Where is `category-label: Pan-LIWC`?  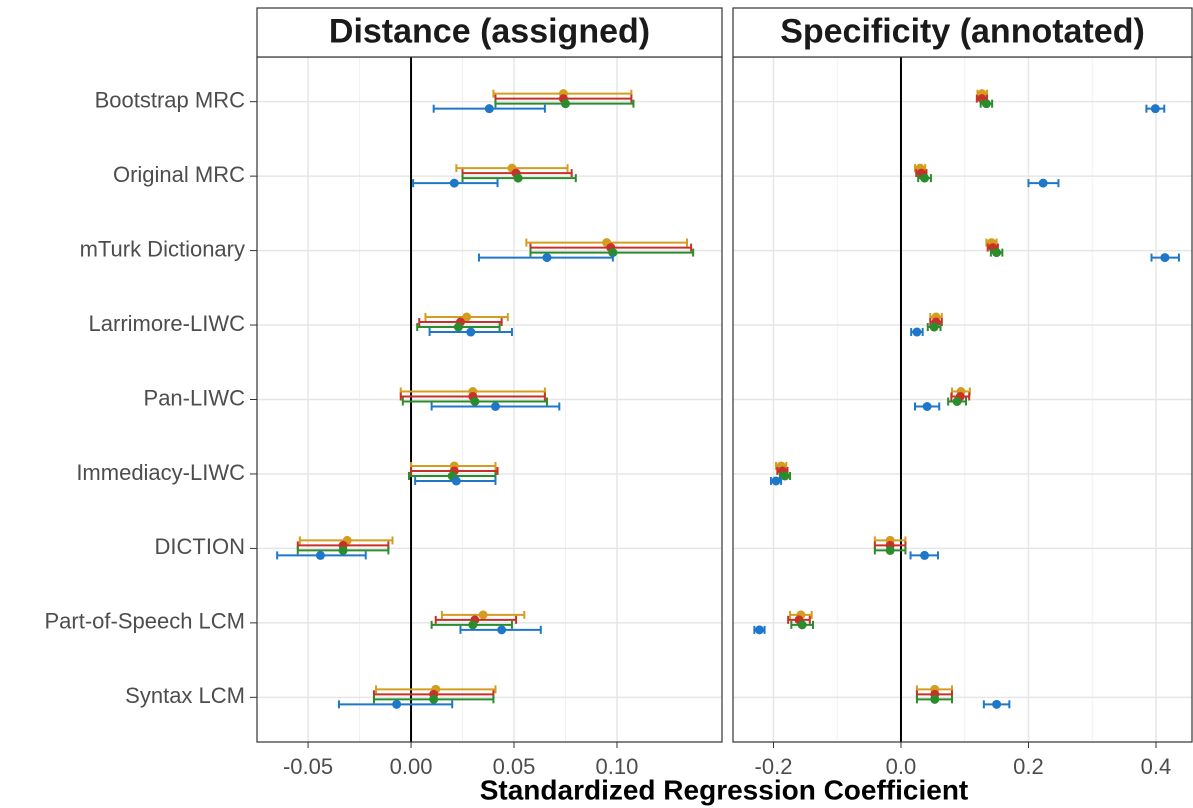 category-label: Pan-LIWC is located at coordinates (195, 397).